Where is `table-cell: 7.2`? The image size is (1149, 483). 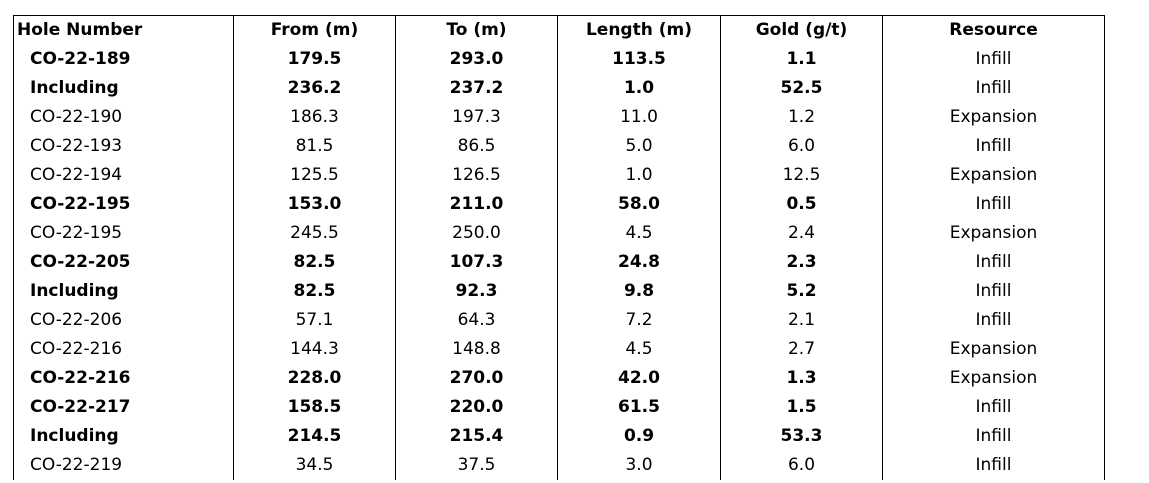
table-cell: 7.2 is located at coordinates (639, 320).